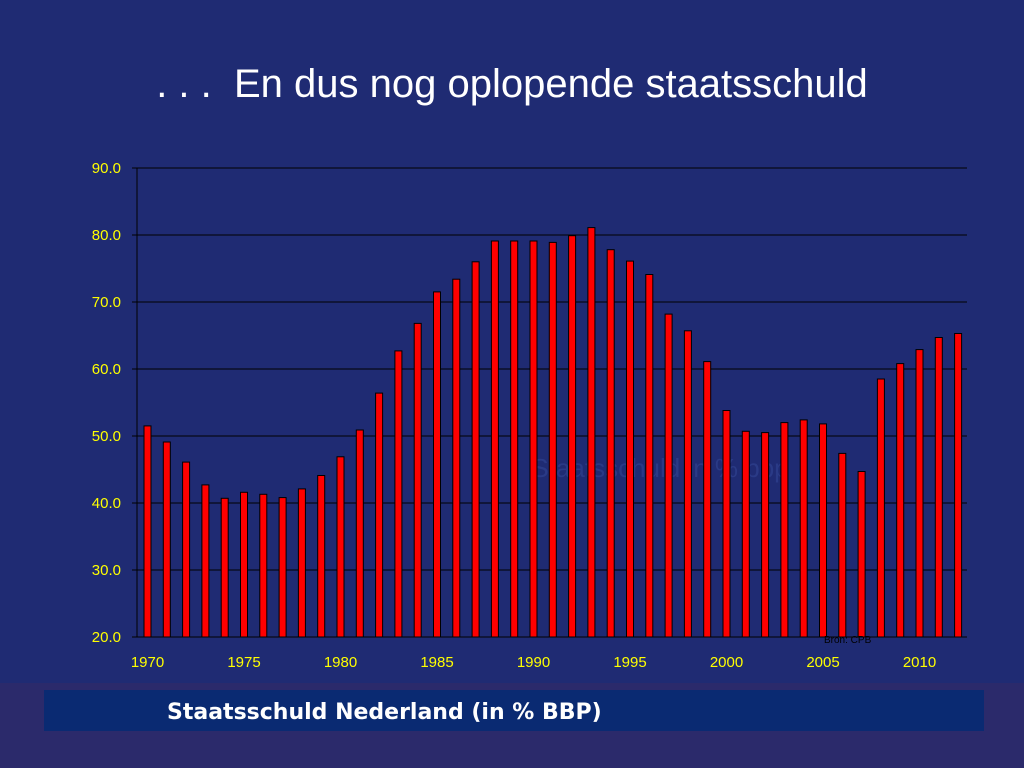 This screenshot has height=768, width=1024. Describe the element at coordinates (880, 508) in the screenshot. I see `bar-2008` at that location.